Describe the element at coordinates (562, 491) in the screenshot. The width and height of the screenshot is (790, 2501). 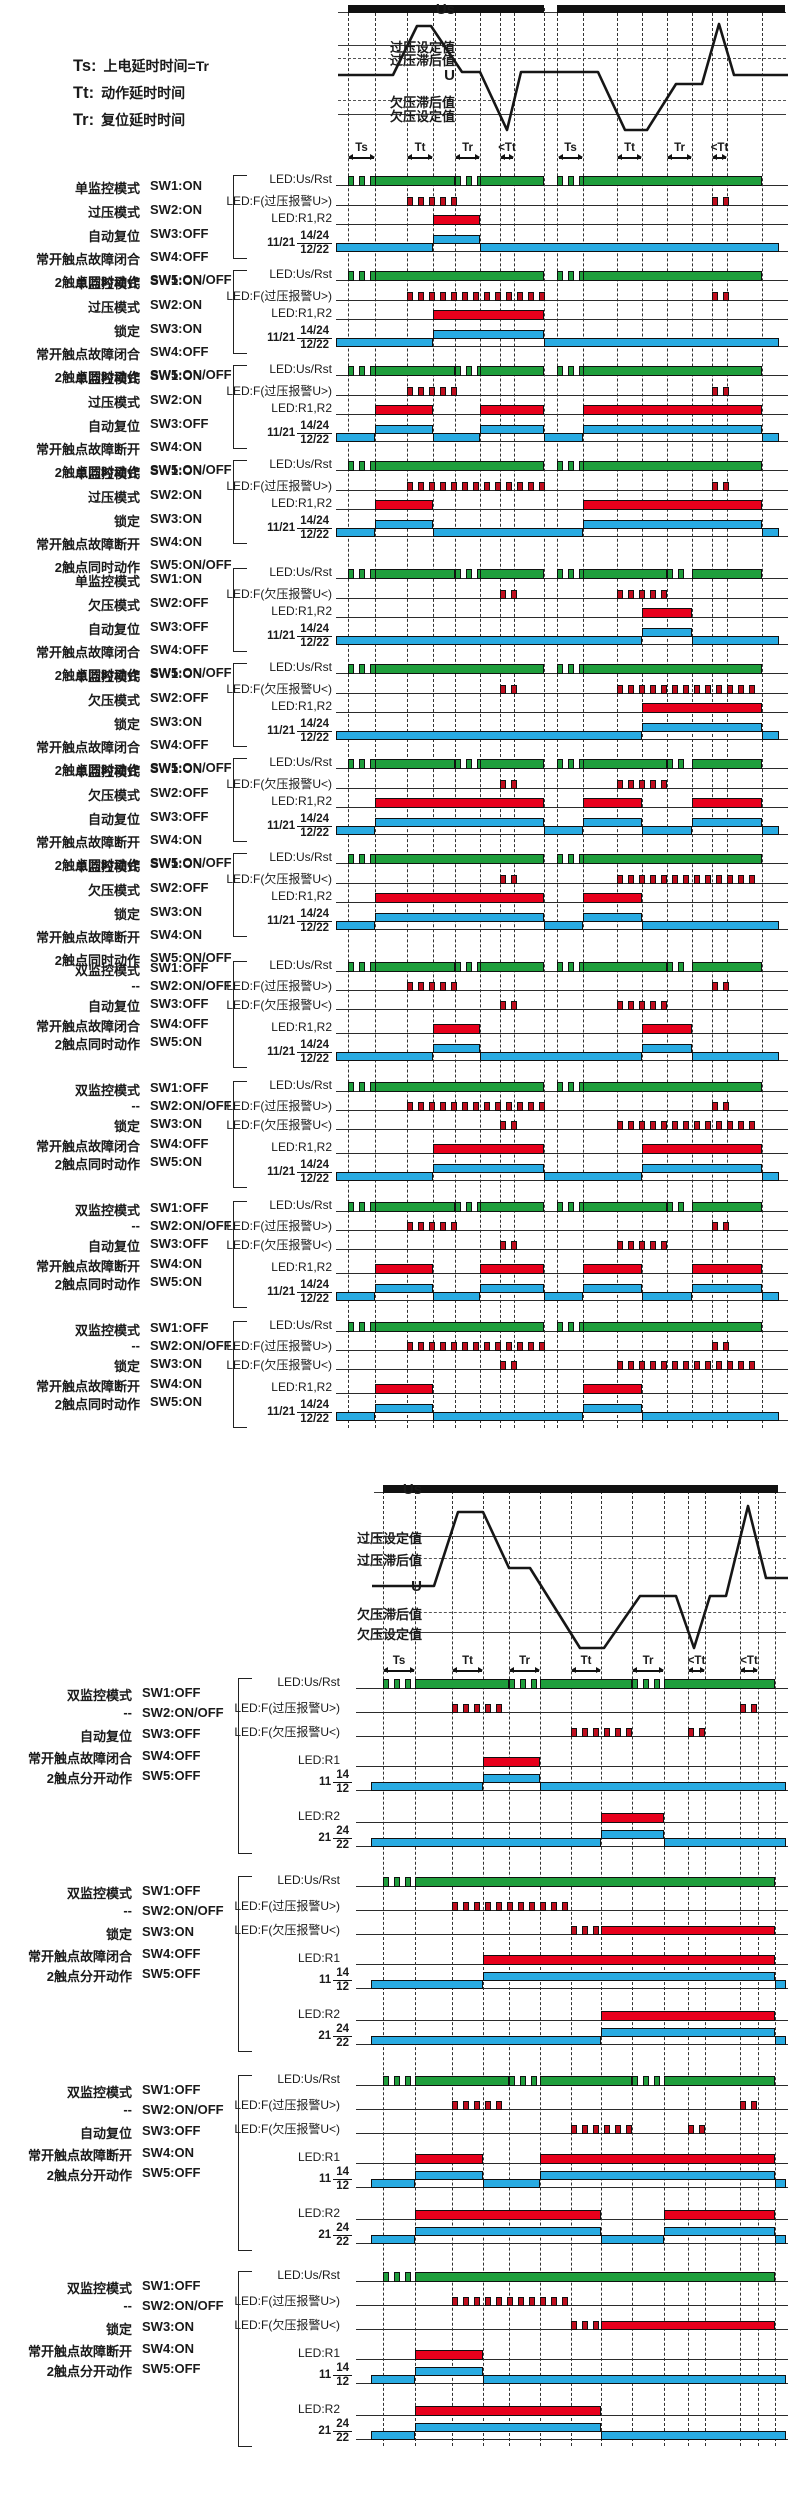
I see `top-timing-block-4-row-baseline` at that location.